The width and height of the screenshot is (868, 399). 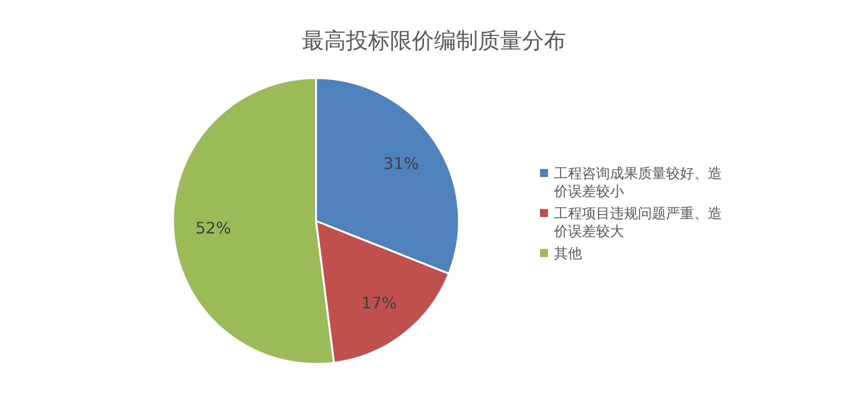 What do you see at coordinates (213, 228) in the screenshot?
I see `data-label: 52%` at bounding box center [213, 228].